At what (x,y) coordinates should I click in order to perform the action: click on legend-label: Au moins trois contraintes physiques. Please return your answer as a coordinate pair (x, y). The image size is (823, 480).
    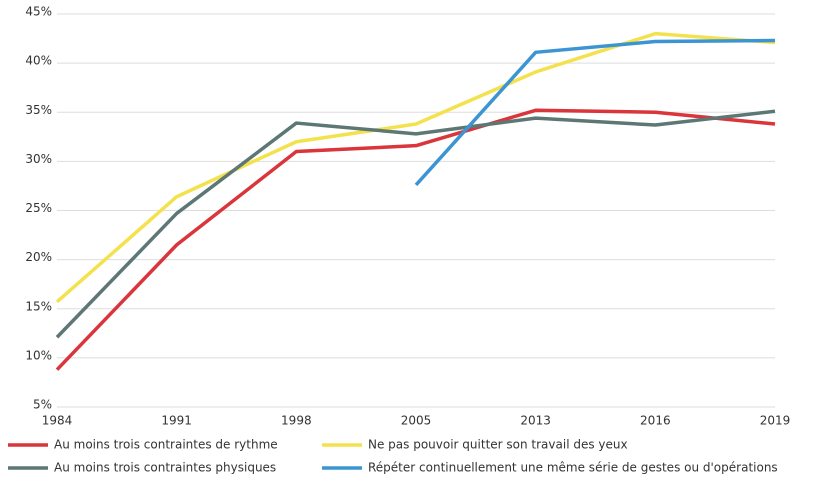
    Looking at the image, I should click on (165, 468).